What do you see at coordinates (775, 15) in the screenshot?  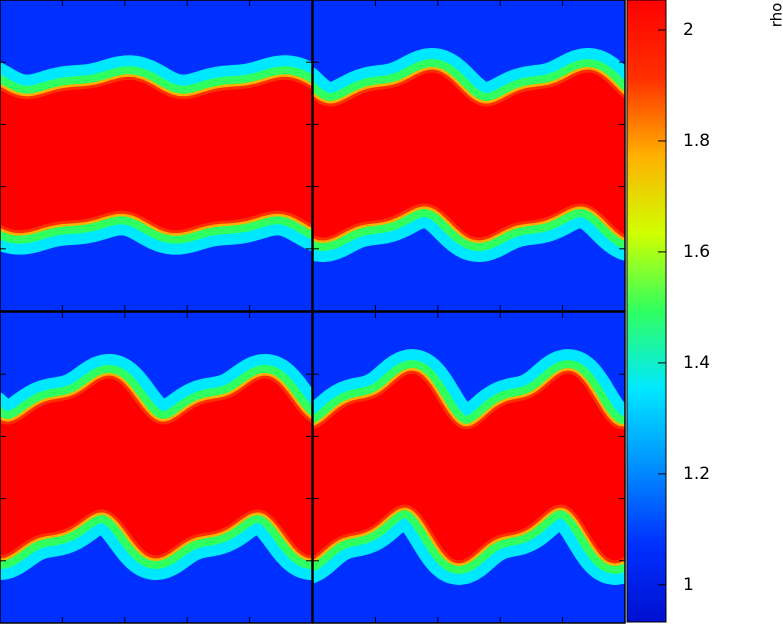 I see `colorbar-label: rho` at bounding box center [775, 15].